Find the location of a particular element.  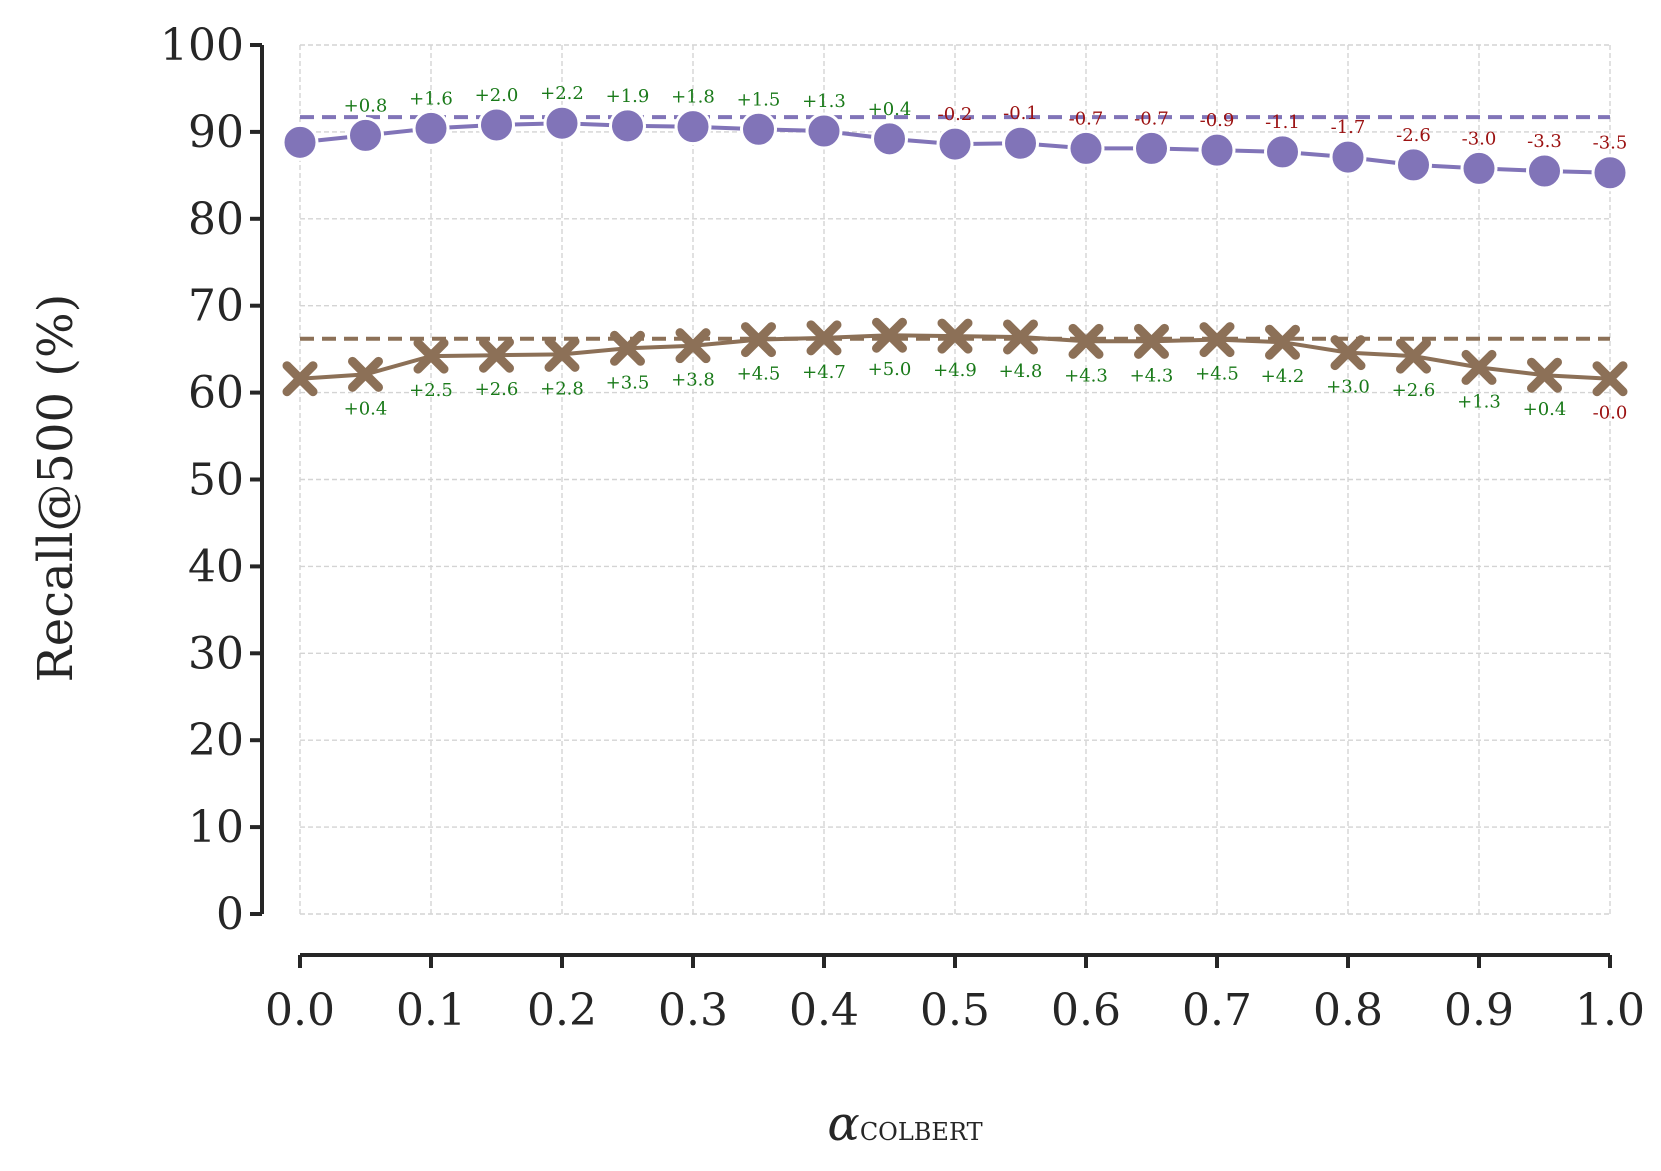

delta-label: +4.7 is located at coordinates (824, 372).